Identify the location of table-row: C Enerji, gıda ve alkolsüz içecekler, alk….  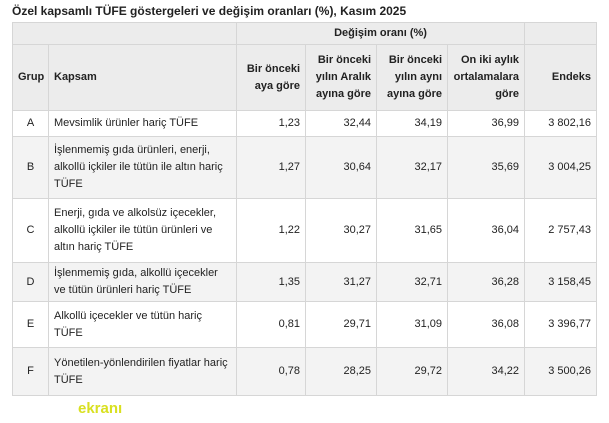
(305, 230).